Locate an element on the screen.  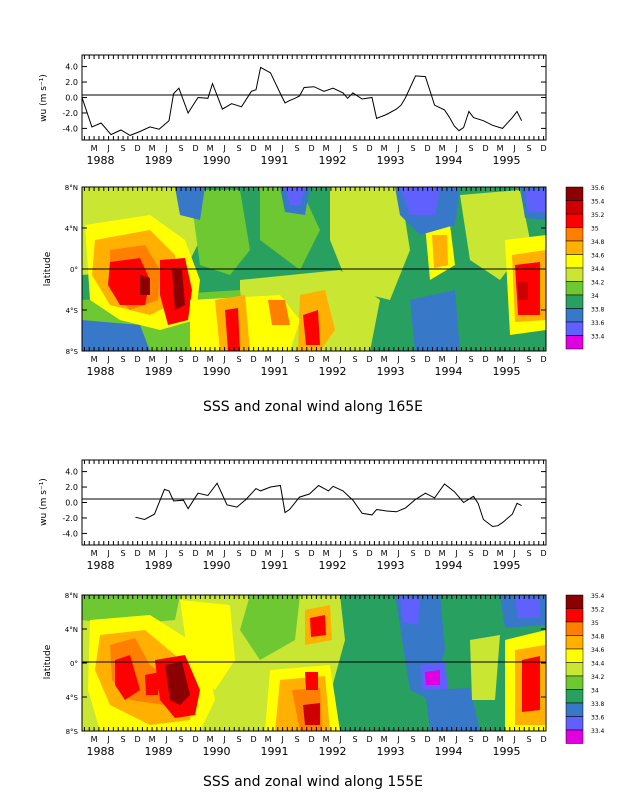
year-tick-label: 1995 is located at coordinates (507, 751).